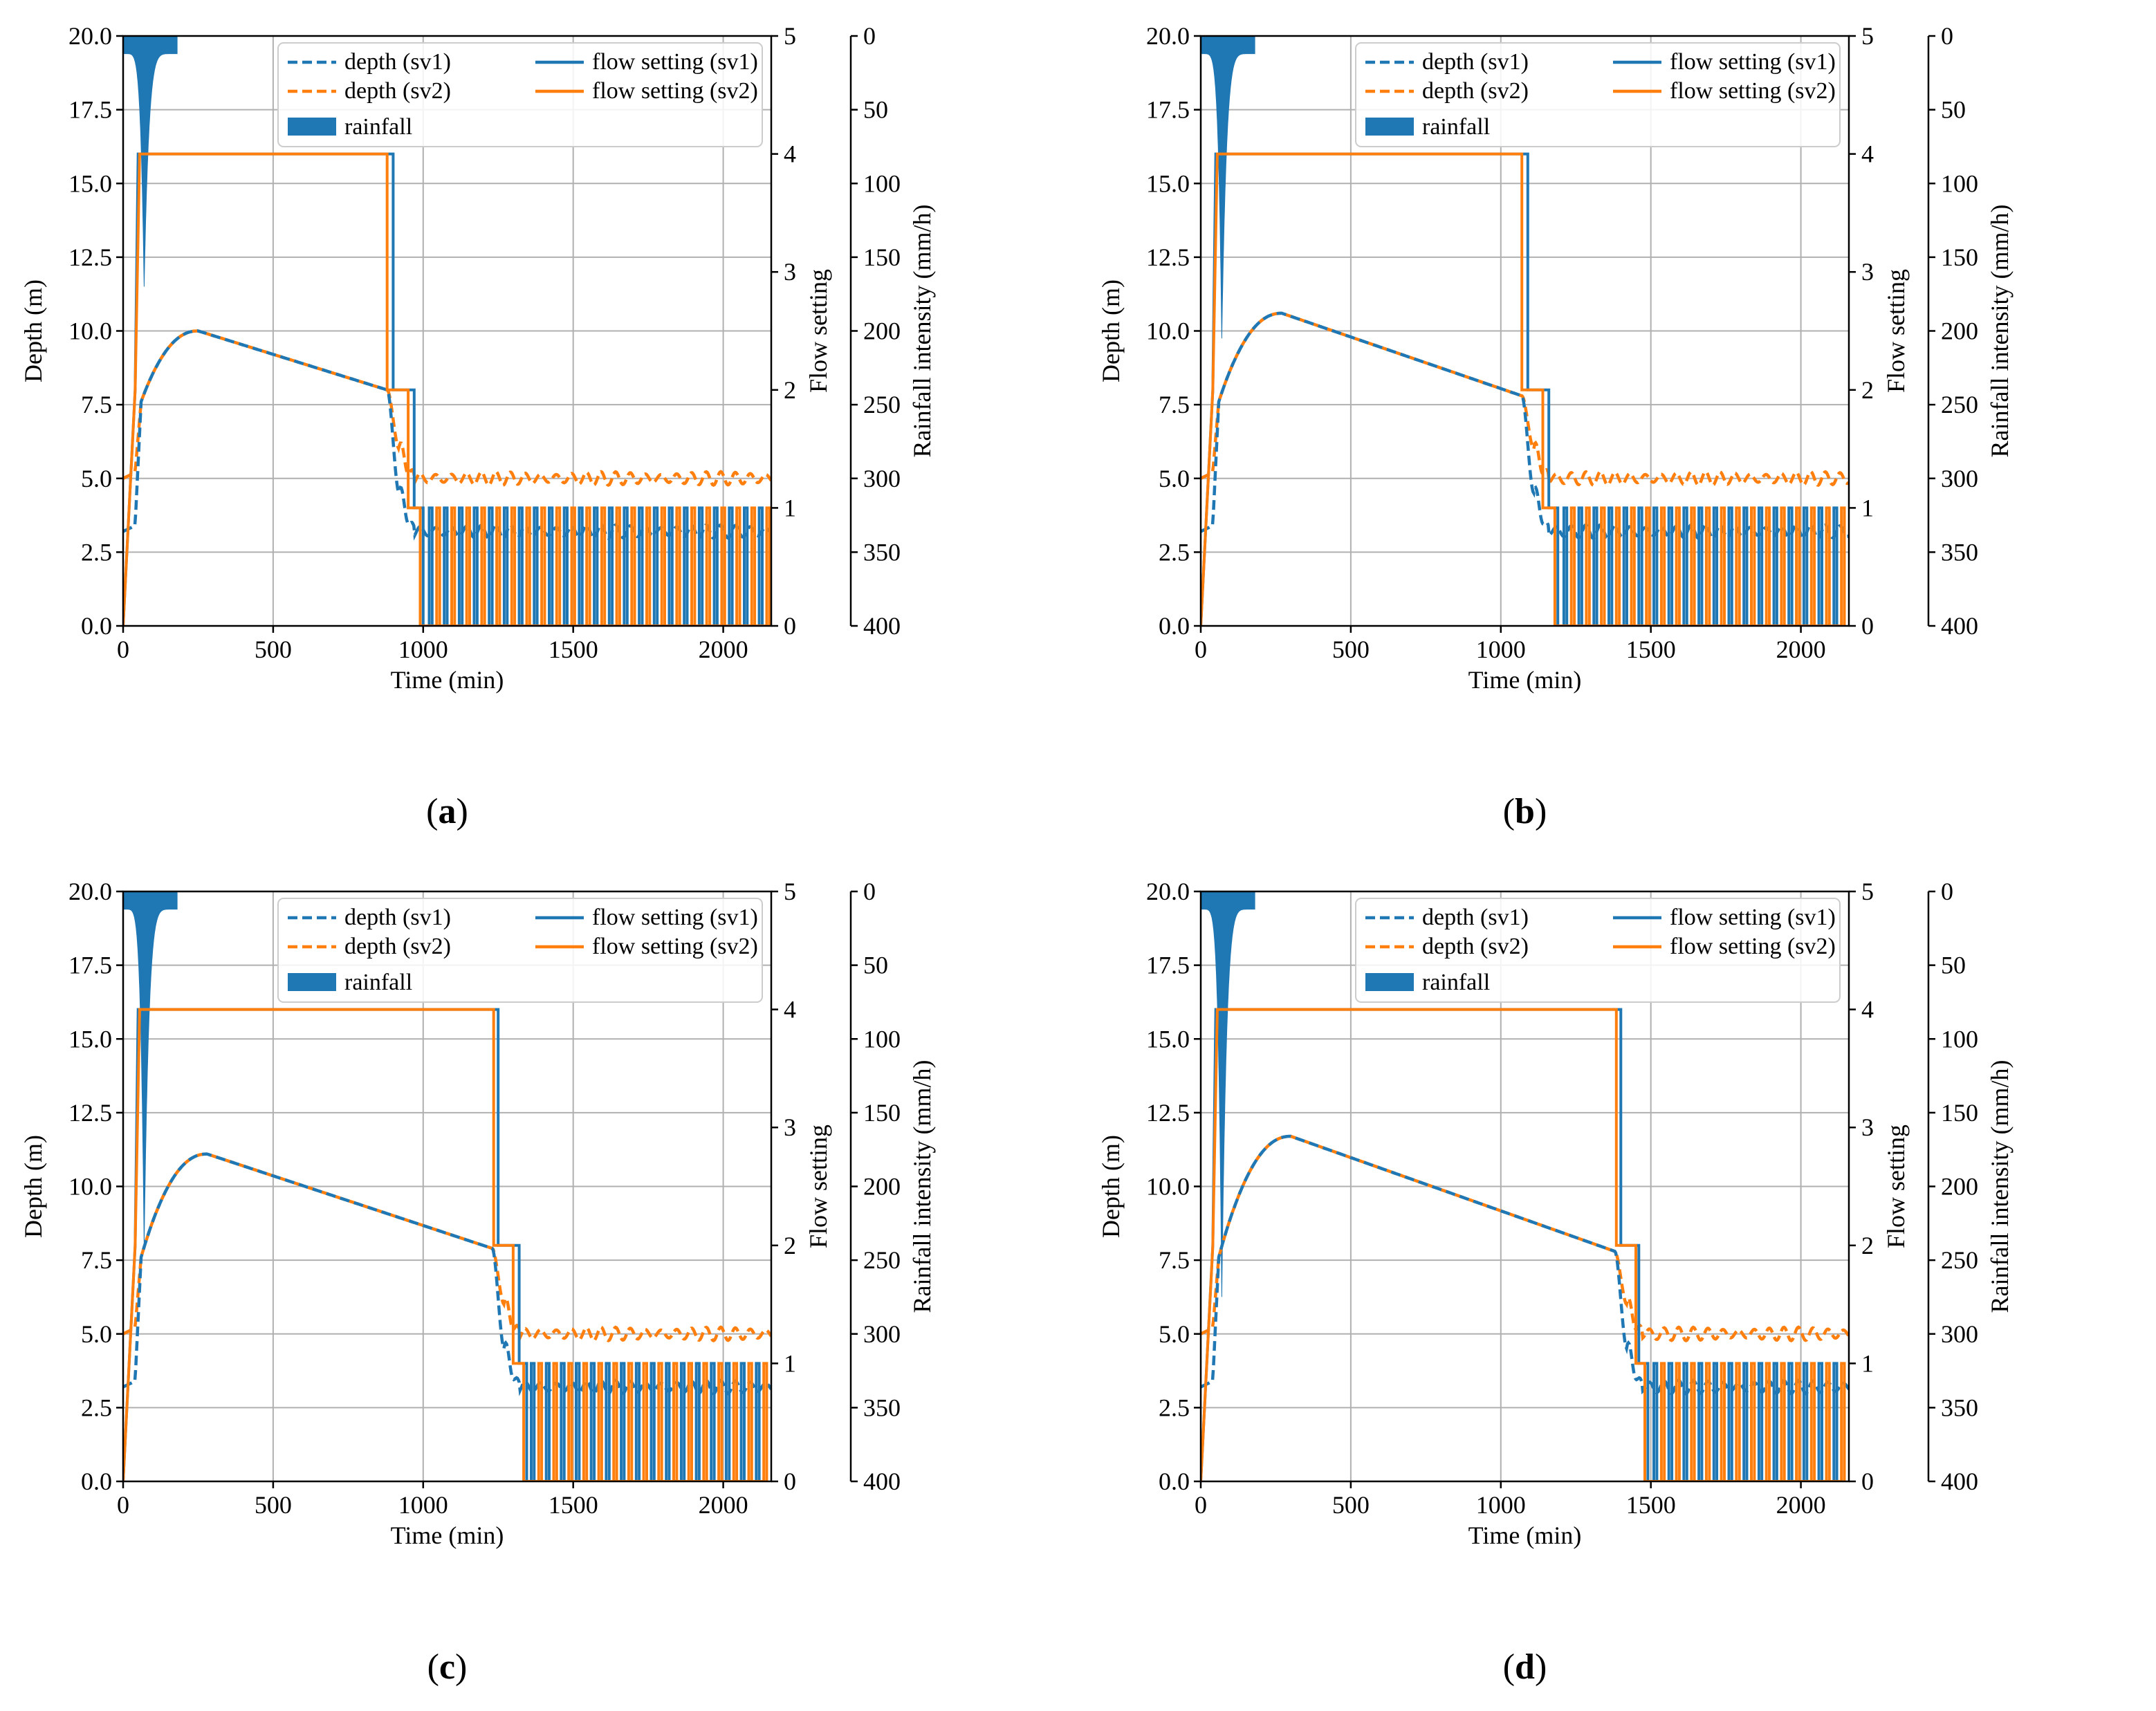  I want to click on ytick-label: 10.0, so click(1168, 331).